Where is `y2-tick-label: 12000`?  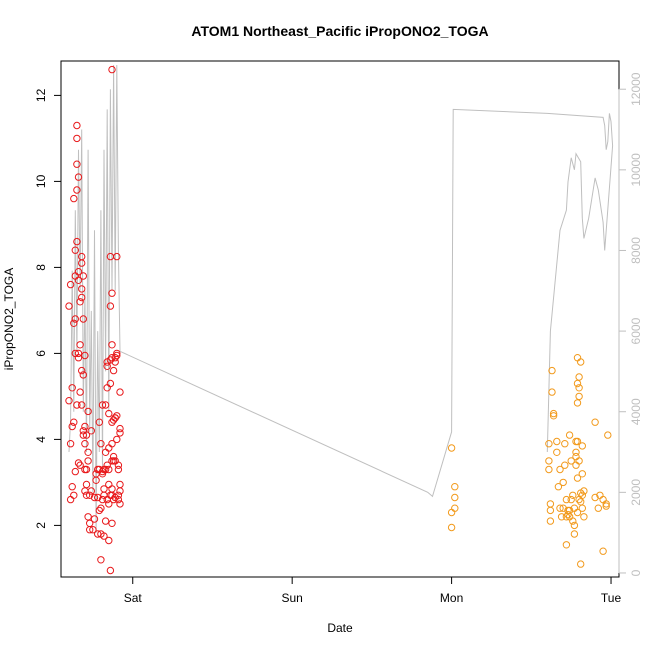 y2-tick-label: 12000 is located at coordinates (636, 89).